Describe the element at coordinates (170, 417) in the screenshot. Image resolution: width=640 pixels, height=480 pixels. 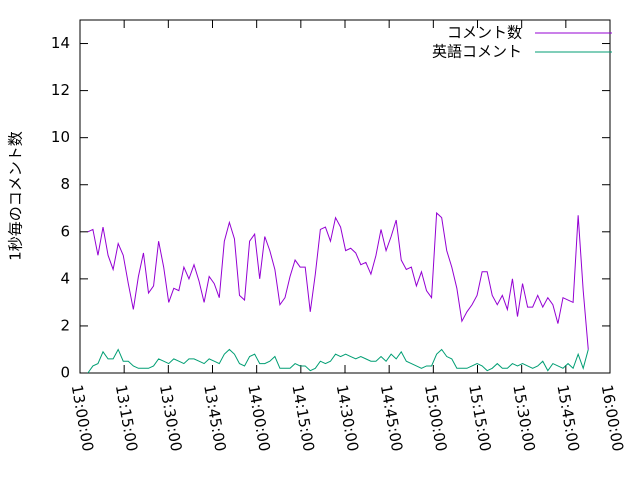
I see `x-tick-label: 13:30:00` at that location.